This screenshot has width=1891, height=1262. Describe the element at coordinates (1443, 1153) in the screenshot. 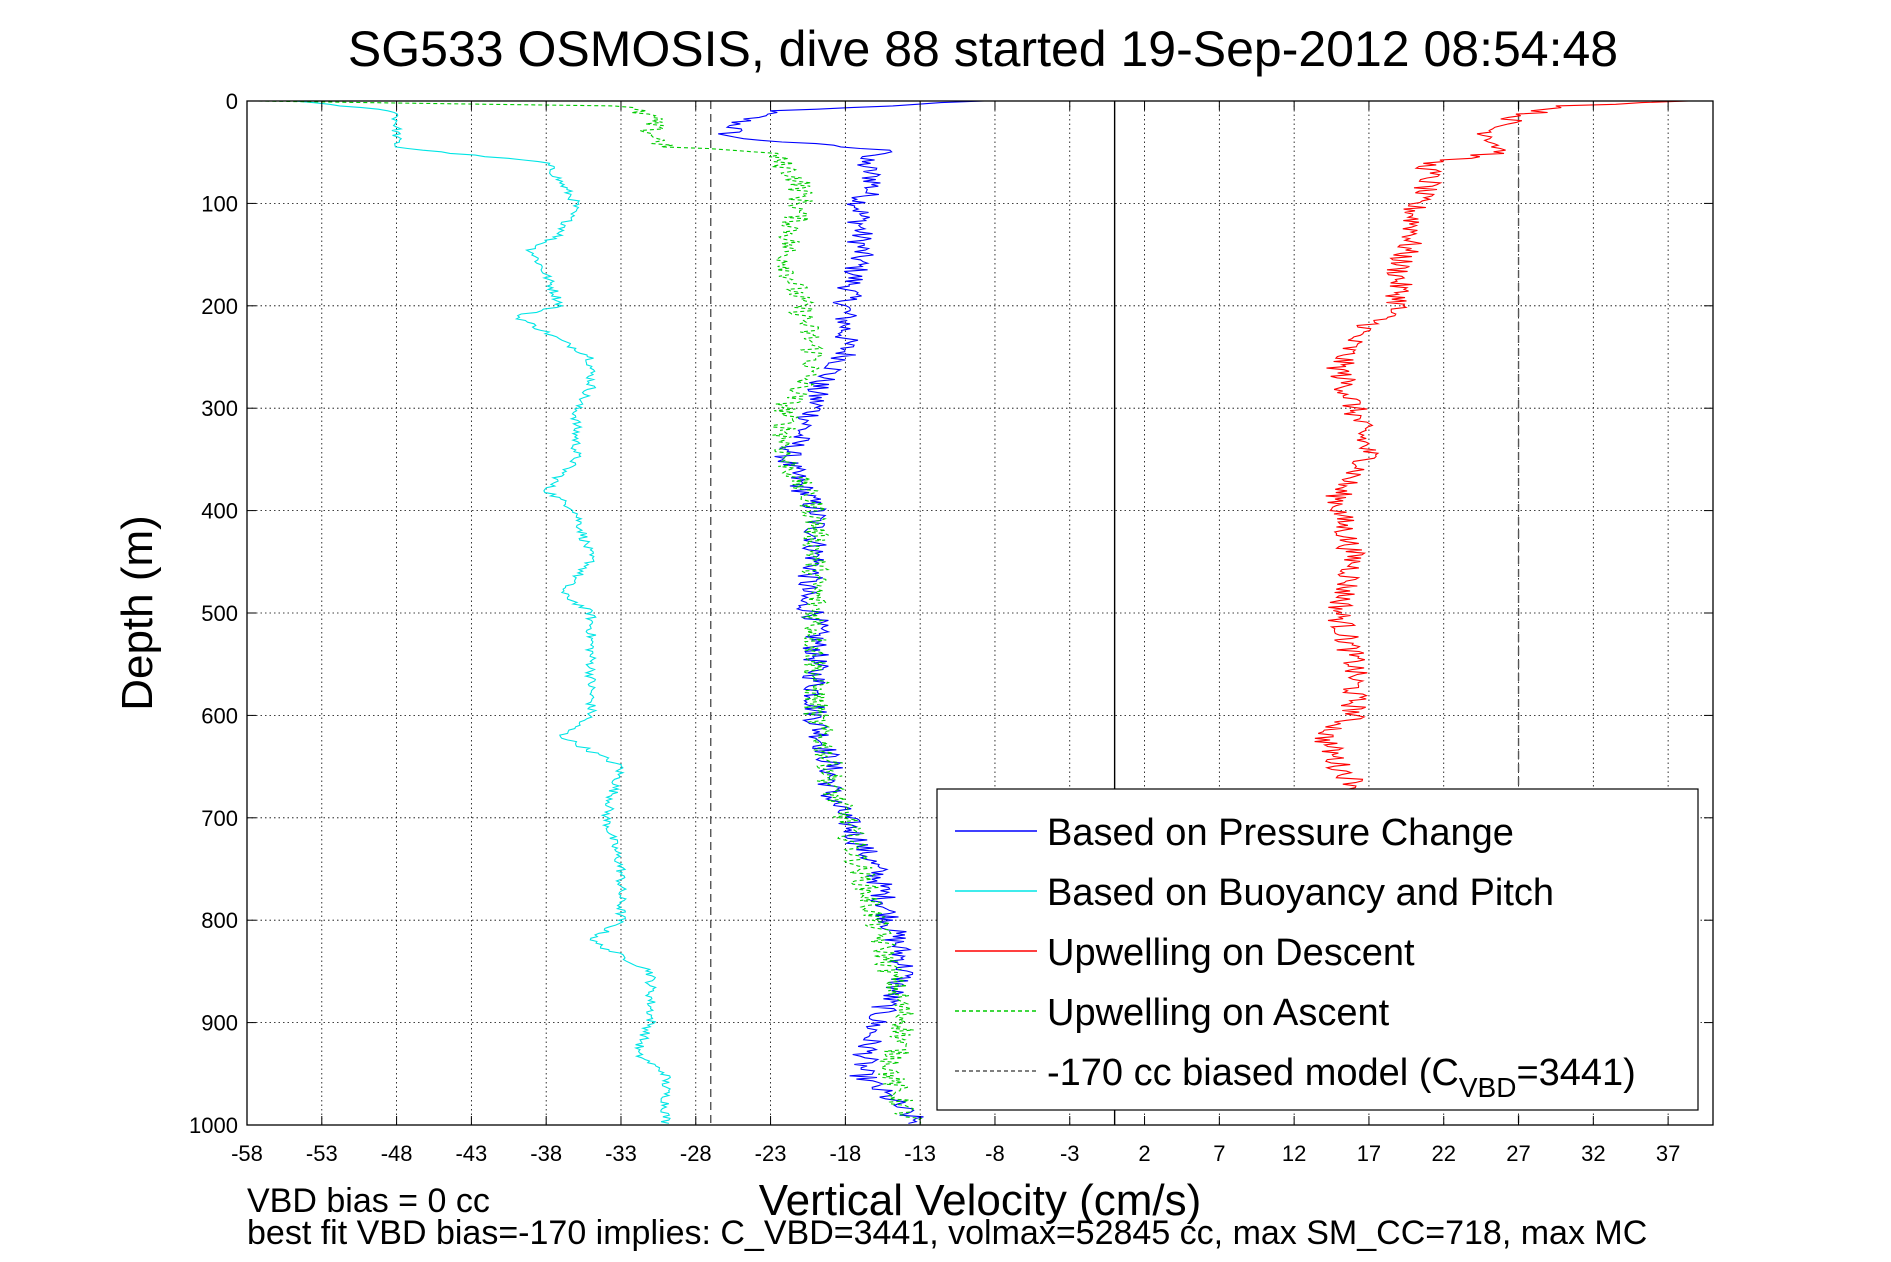

I see `x-tick-label: 22` at that location.